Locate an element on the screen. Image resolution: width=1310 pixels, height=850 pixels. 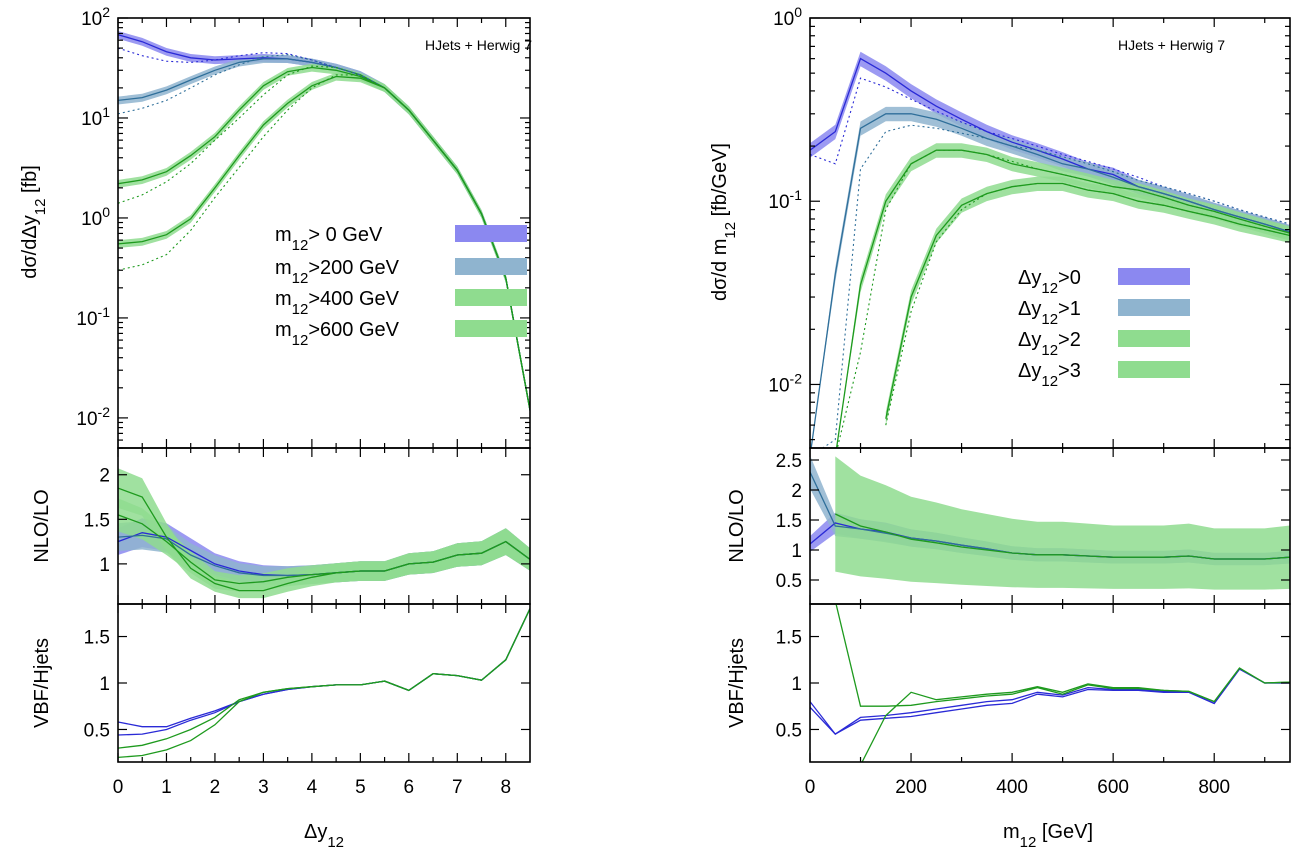
left-ratio2-ylabel: VBF/Hjets is located at coordinates (42, 683).